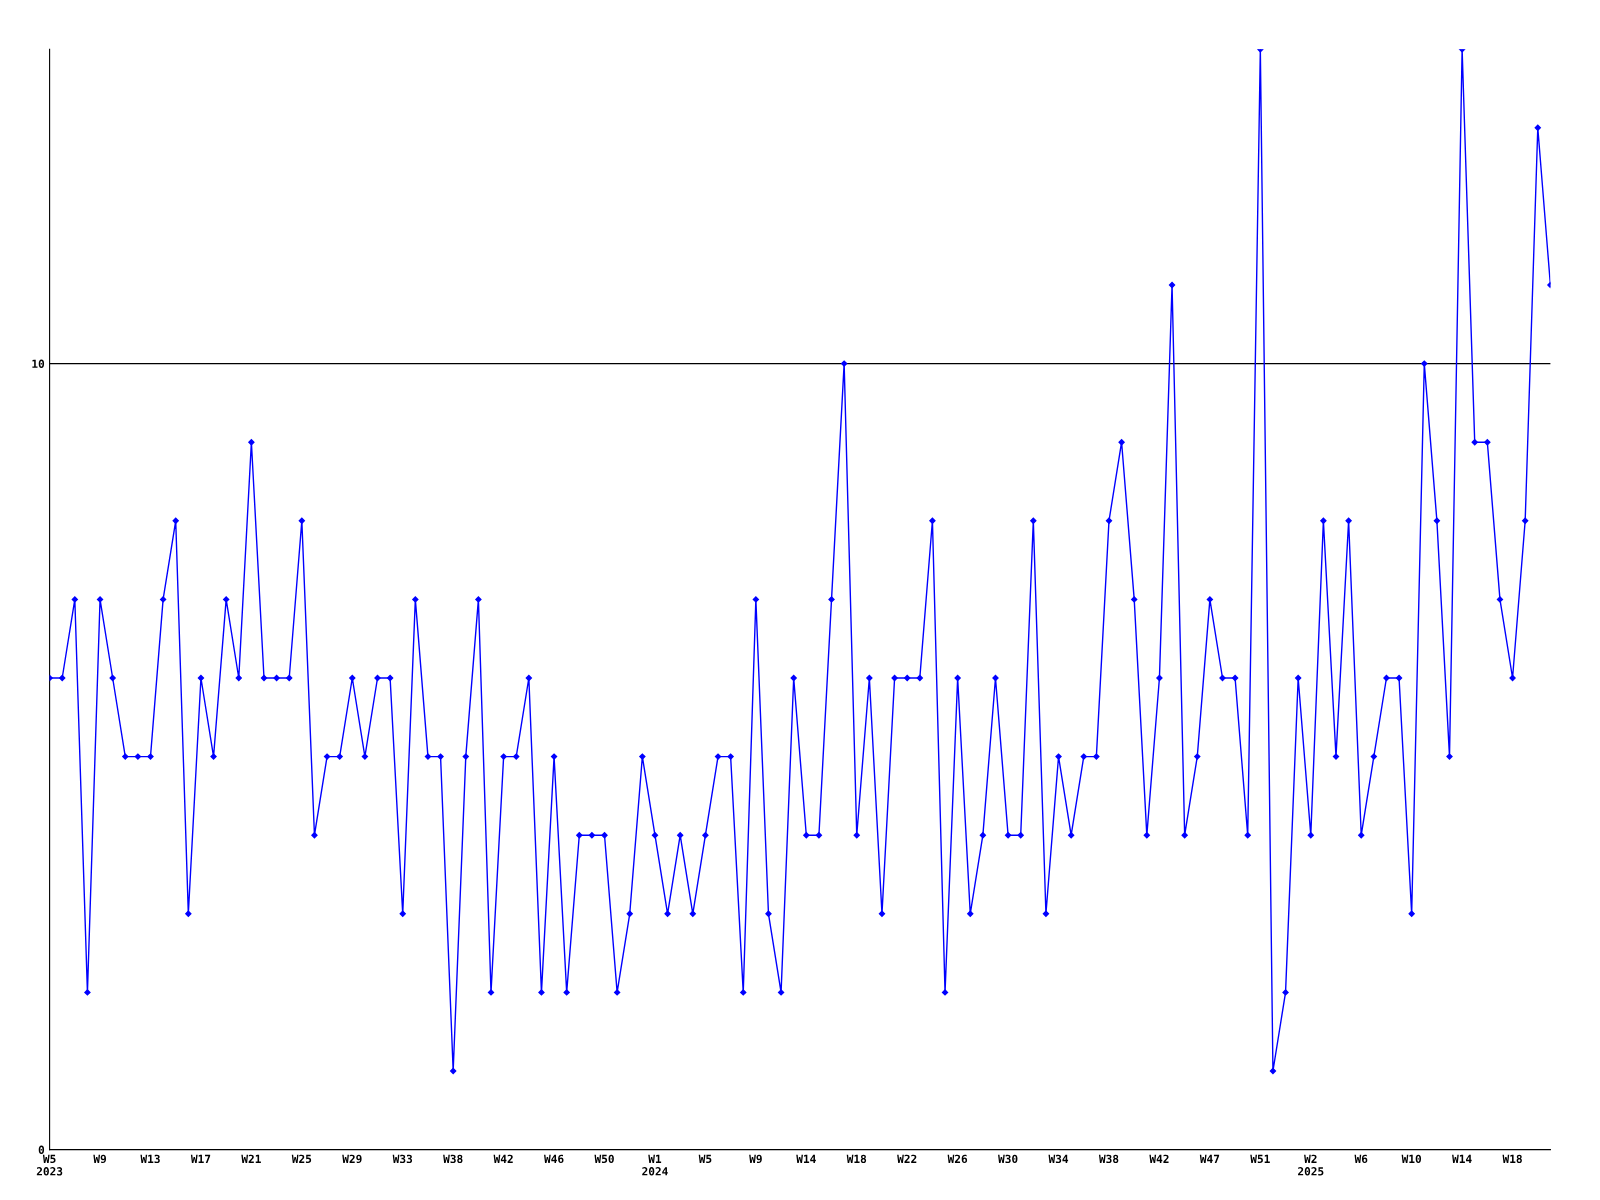  I want to click on x-tick-label: W50, so click(604, 1159).